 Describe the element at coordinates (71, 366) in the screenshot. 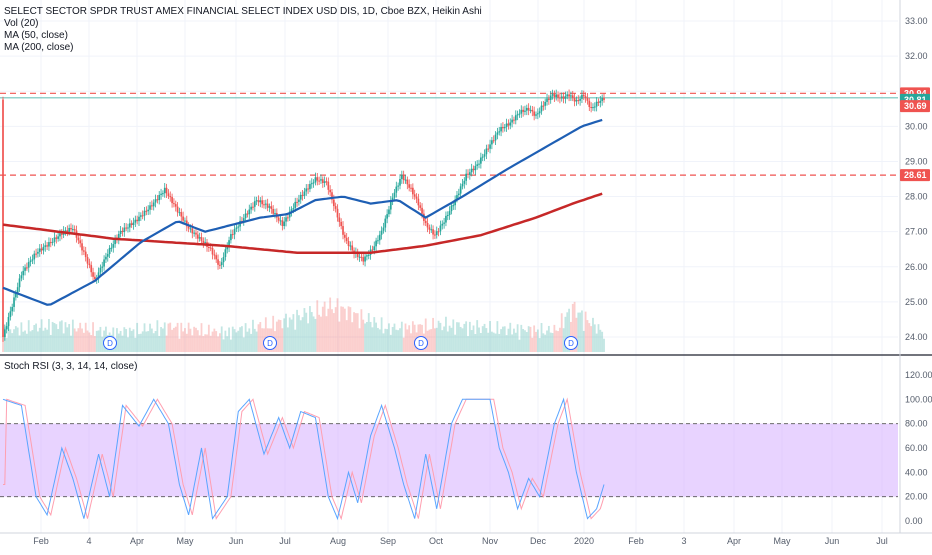

I see `stoch-rsi-legend: Stoch RSI (3, 3, 14, 14, close)` at that location.